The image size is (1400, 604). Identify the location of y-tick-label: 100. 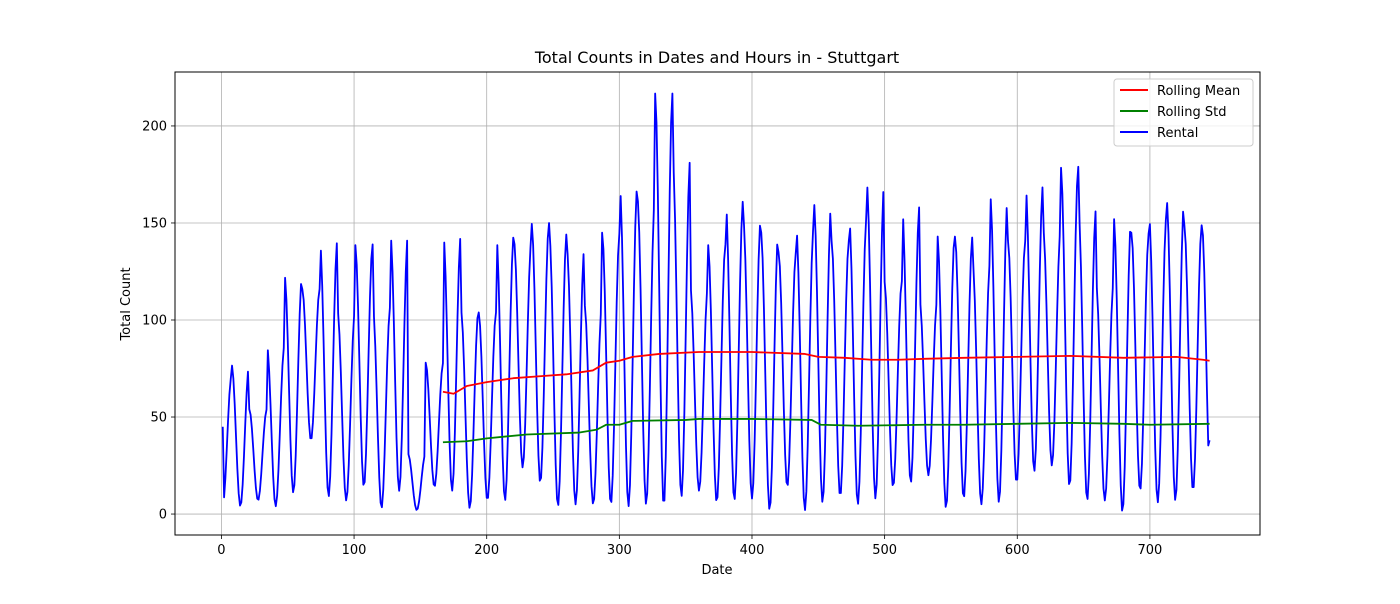
(154, 320).